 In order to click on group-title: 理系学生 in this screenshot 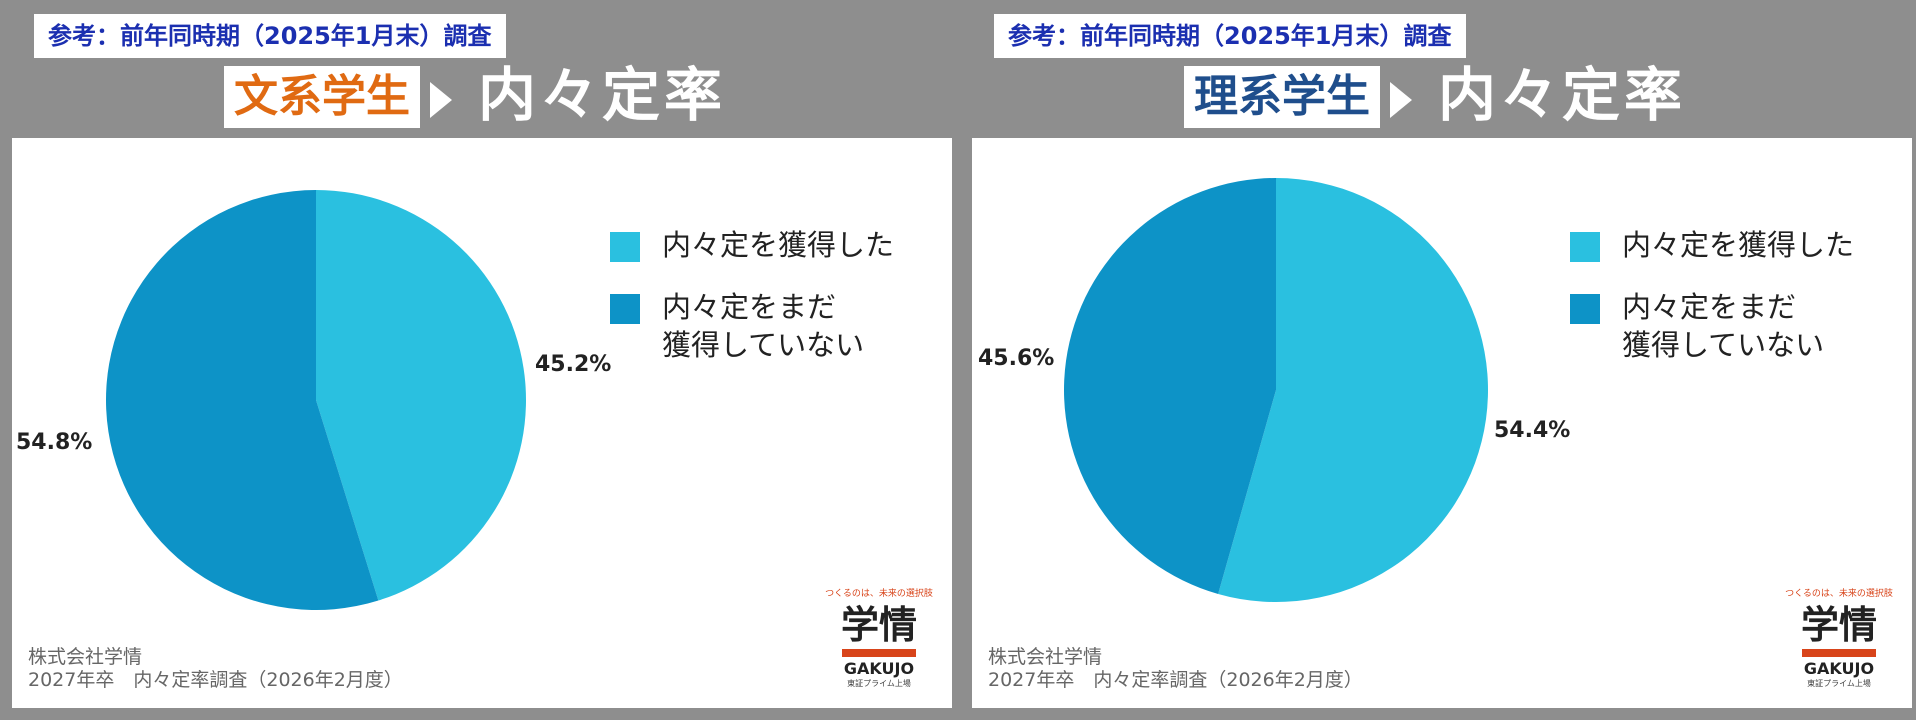, I will do `click(1282, 97)`.